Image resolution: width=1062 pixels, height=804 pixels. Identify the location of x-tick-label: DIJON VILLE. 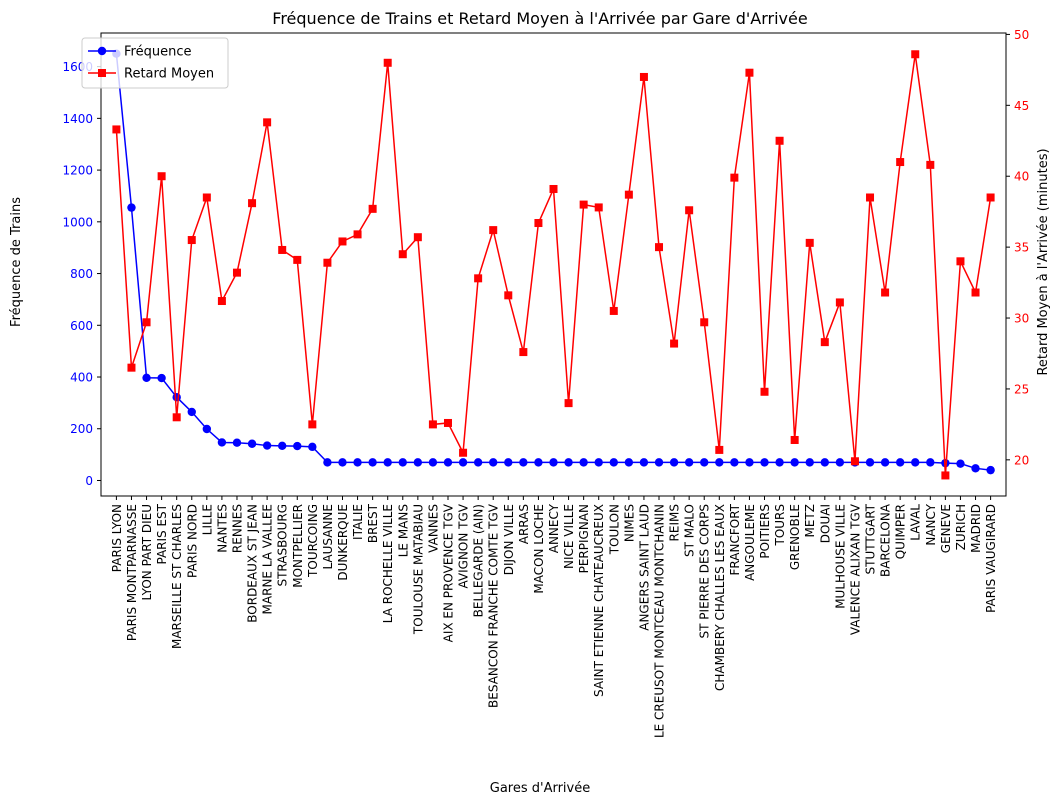
(509, 539).